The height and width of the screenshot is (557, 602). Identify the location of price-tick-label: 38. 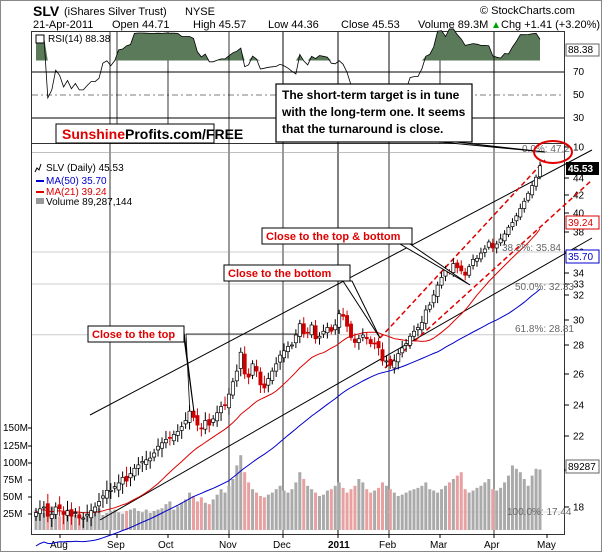
(579, 233).